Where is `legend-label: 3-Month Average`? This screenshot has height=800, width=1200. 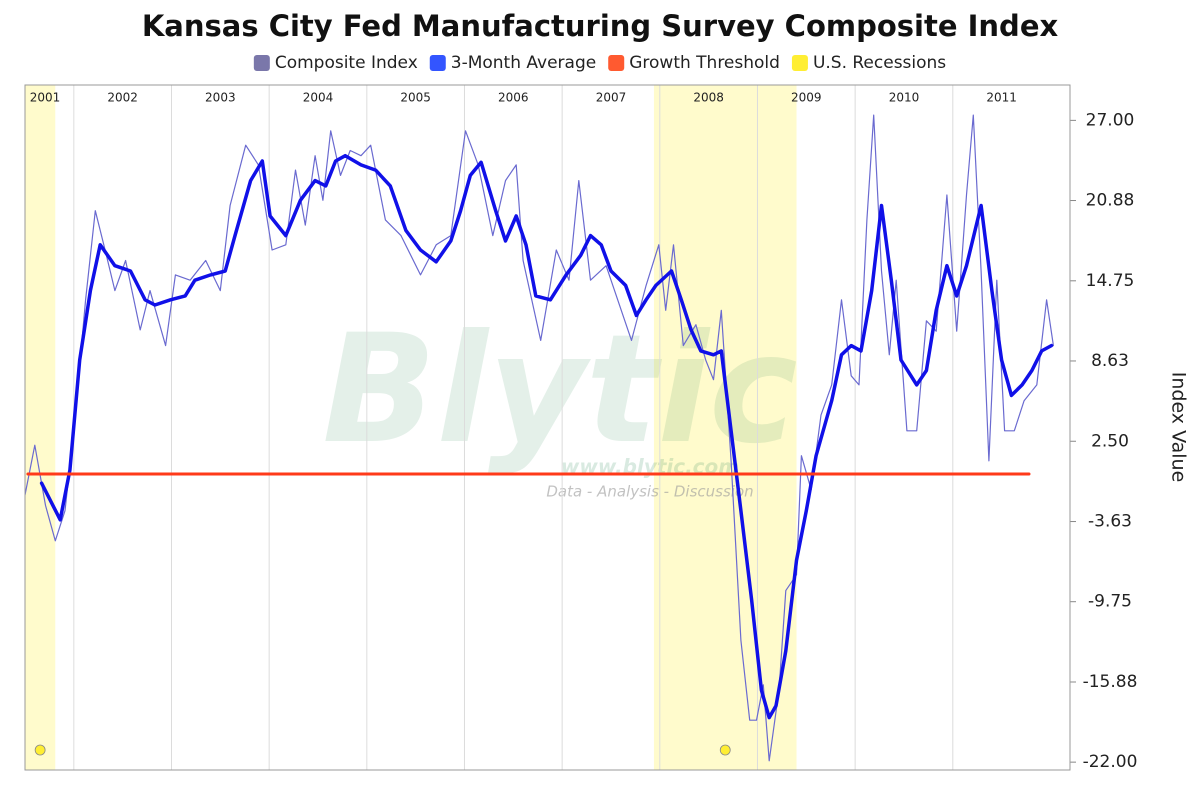
legend-label: 3-Month Average is located at coordinates (523, 63).